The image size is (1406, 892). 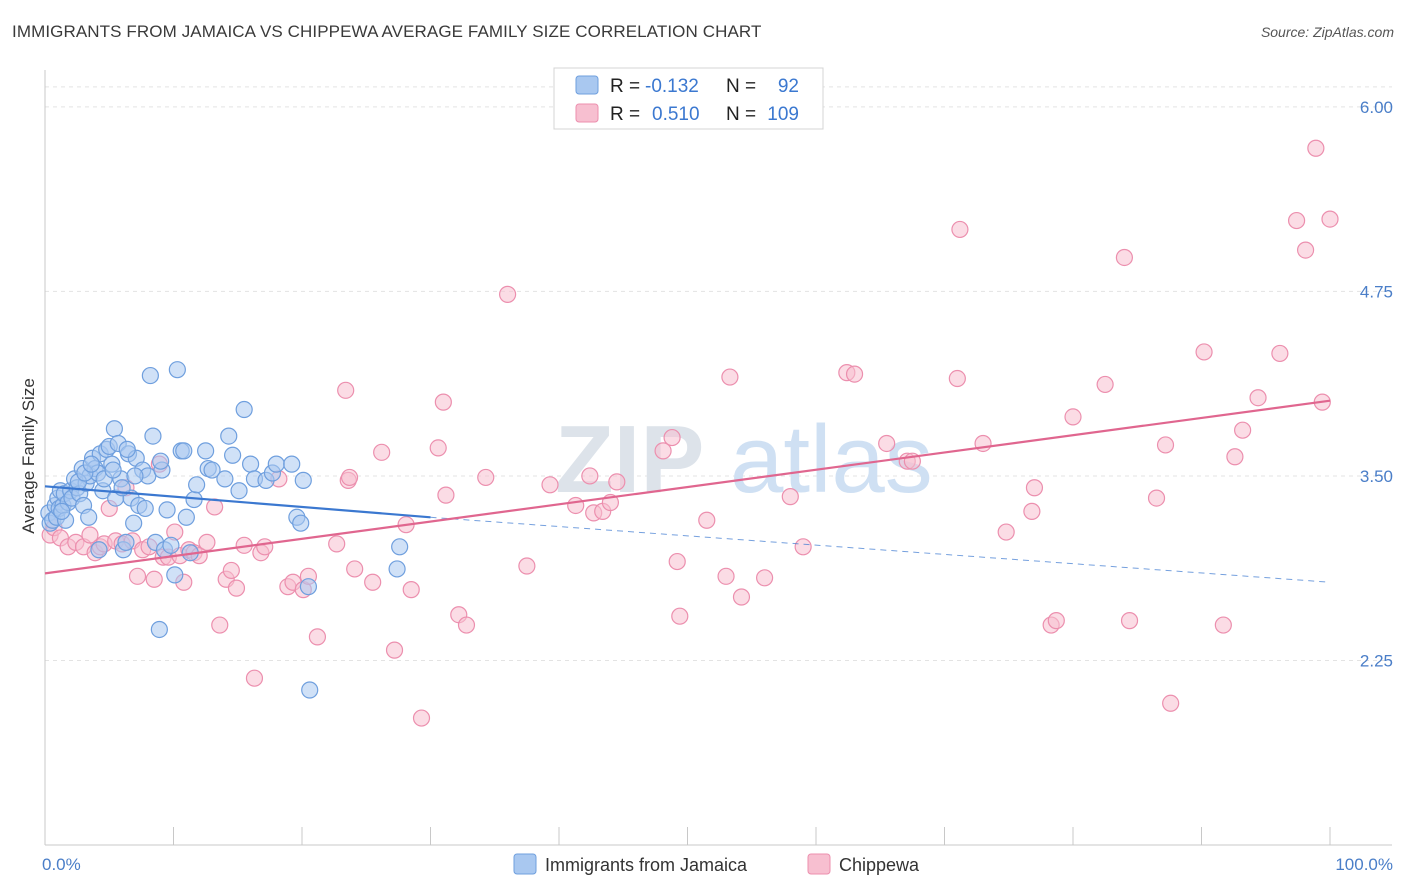 I want to click on correlation-legend: R = -0.132 N = 92 R = 0.510 N = 109, so click(x=688, y=98).